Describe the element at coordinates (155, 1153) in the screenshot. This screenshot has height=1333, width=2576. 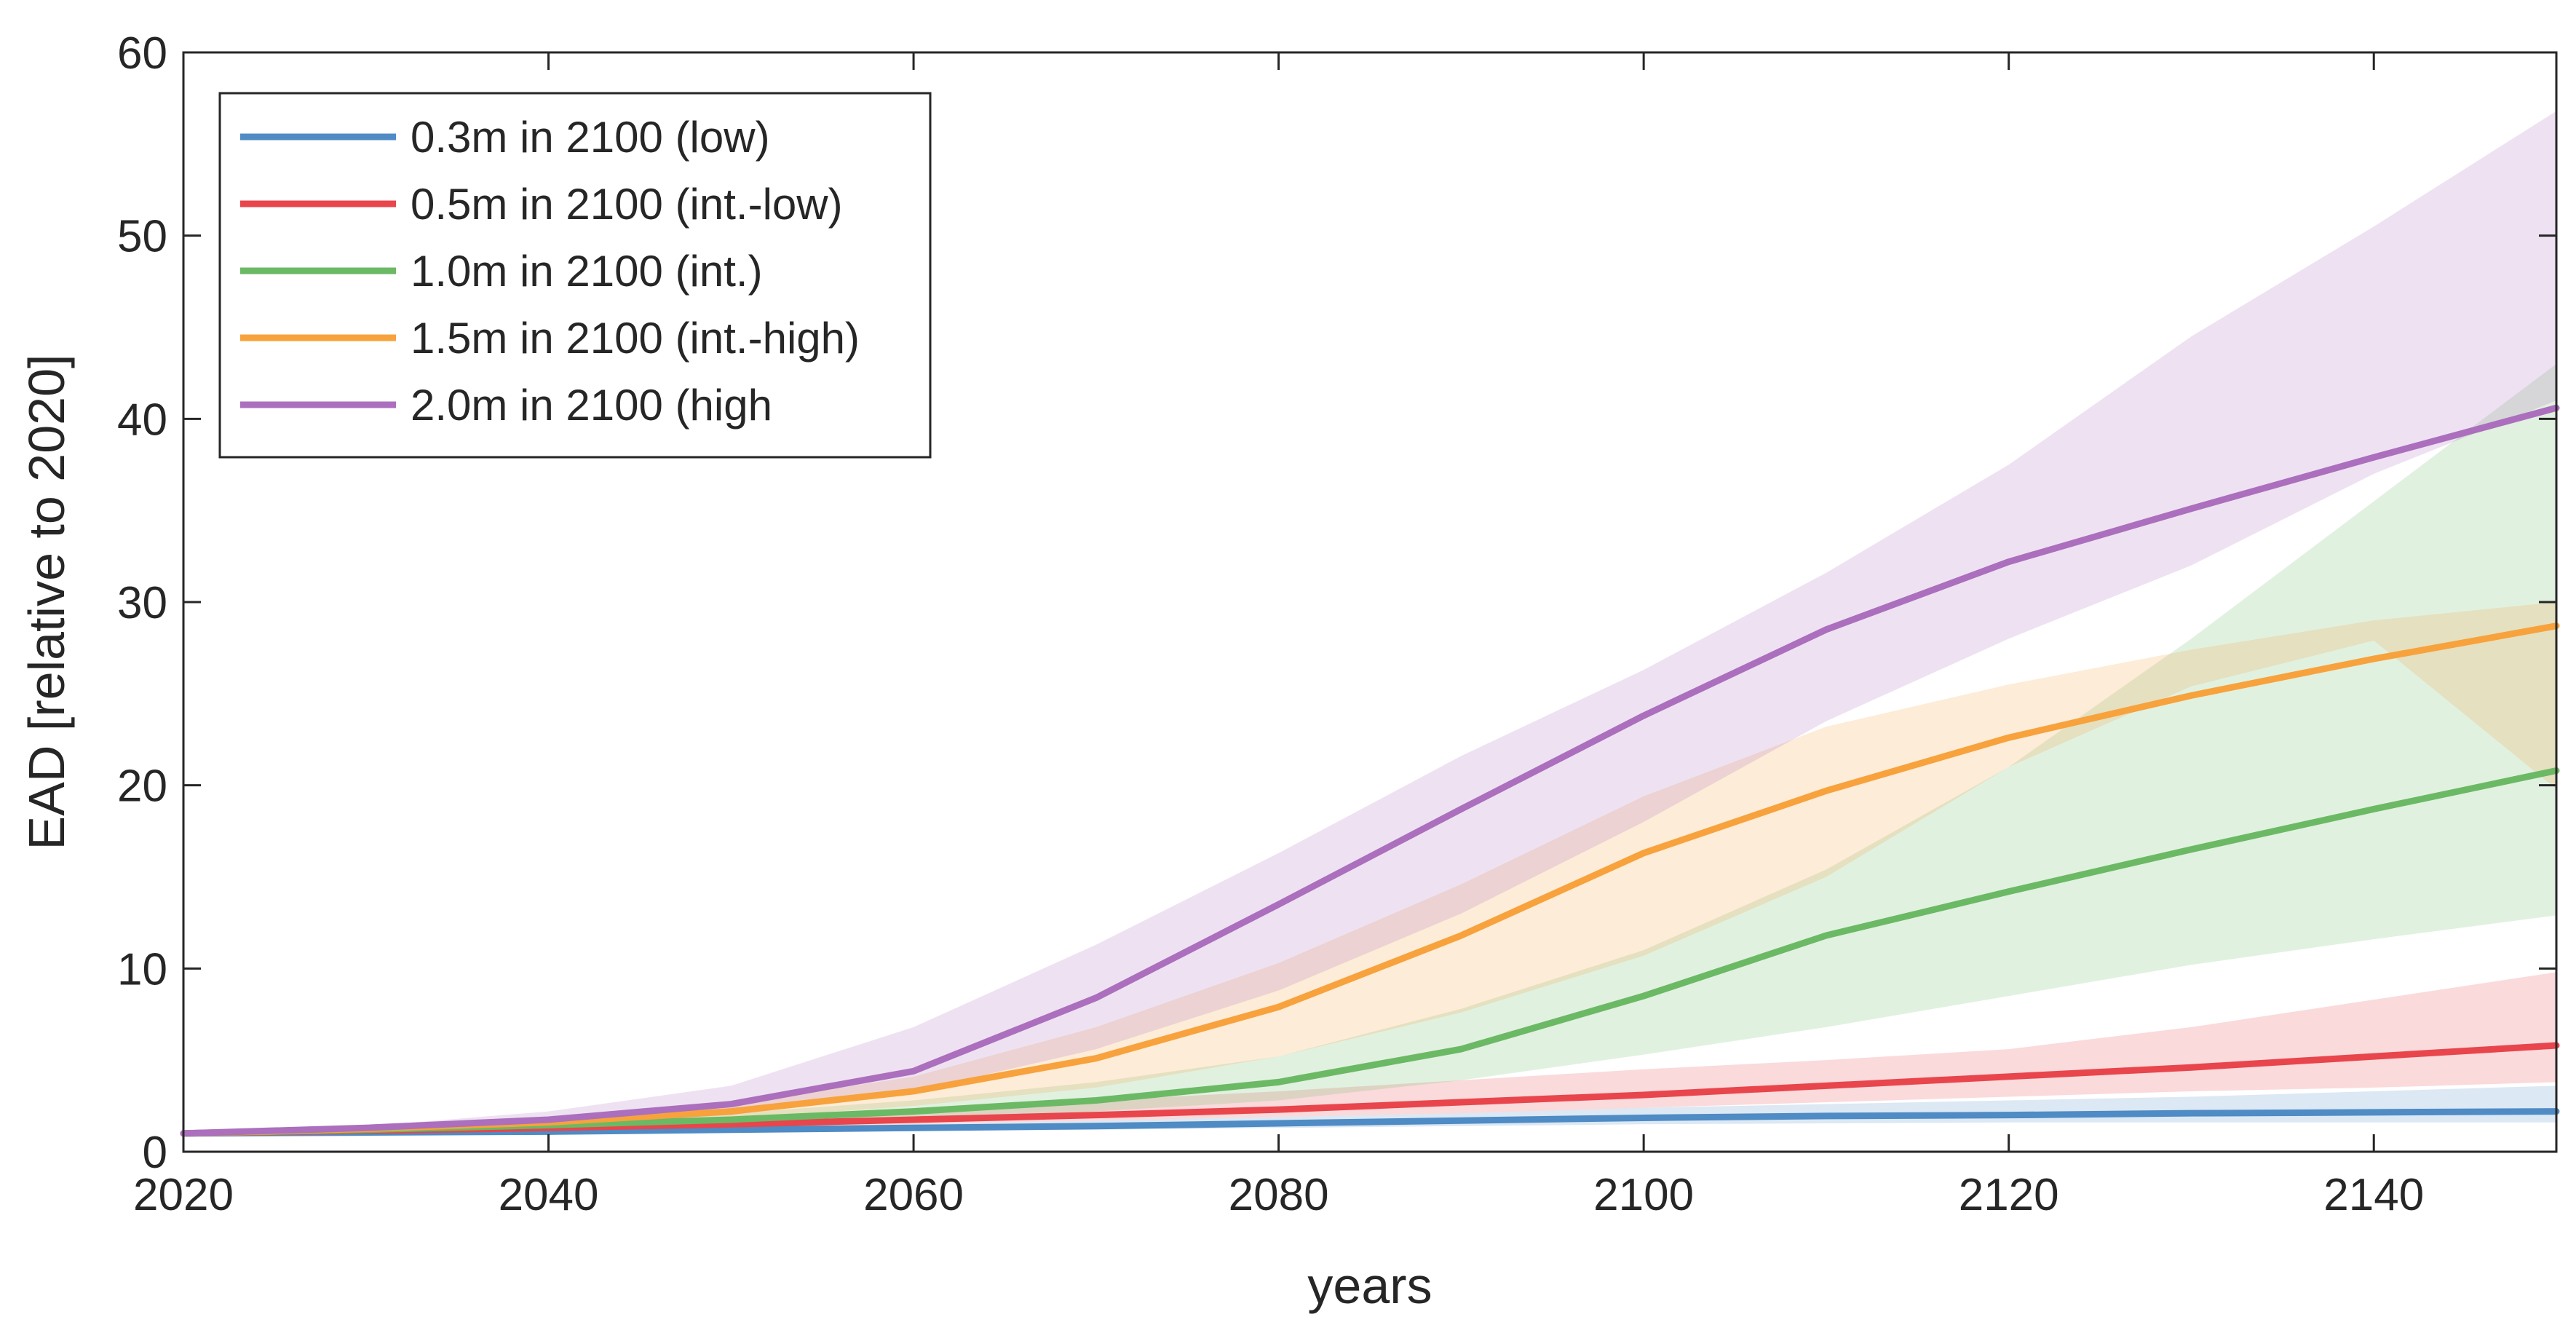
I see `y-tick-label: 0` at that location.